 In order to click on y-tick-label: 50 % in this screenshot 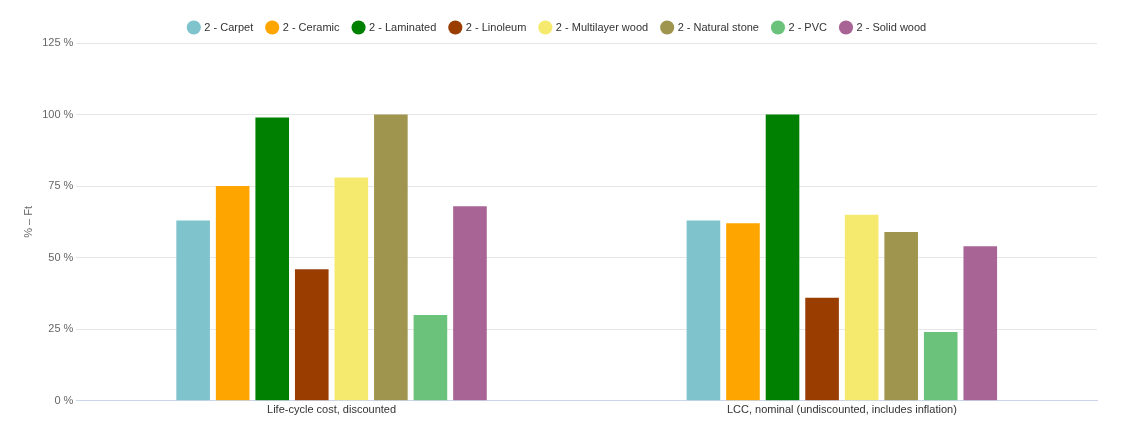, I will do `click(61, 256)`.